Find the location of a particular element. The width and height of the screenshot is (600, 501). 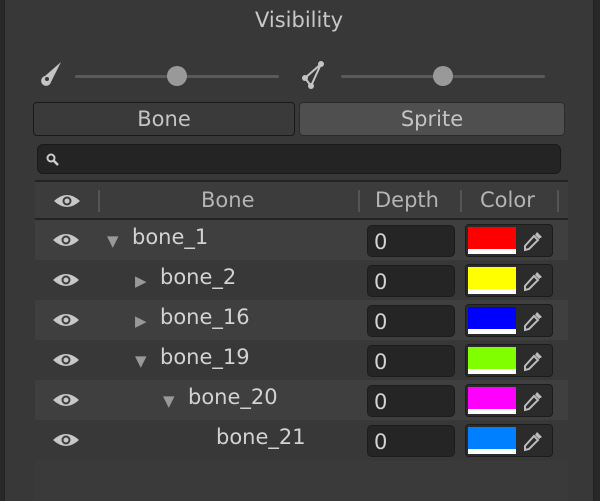

table-row: ▼ bone_1 0 is located at coordinates (301, 240).